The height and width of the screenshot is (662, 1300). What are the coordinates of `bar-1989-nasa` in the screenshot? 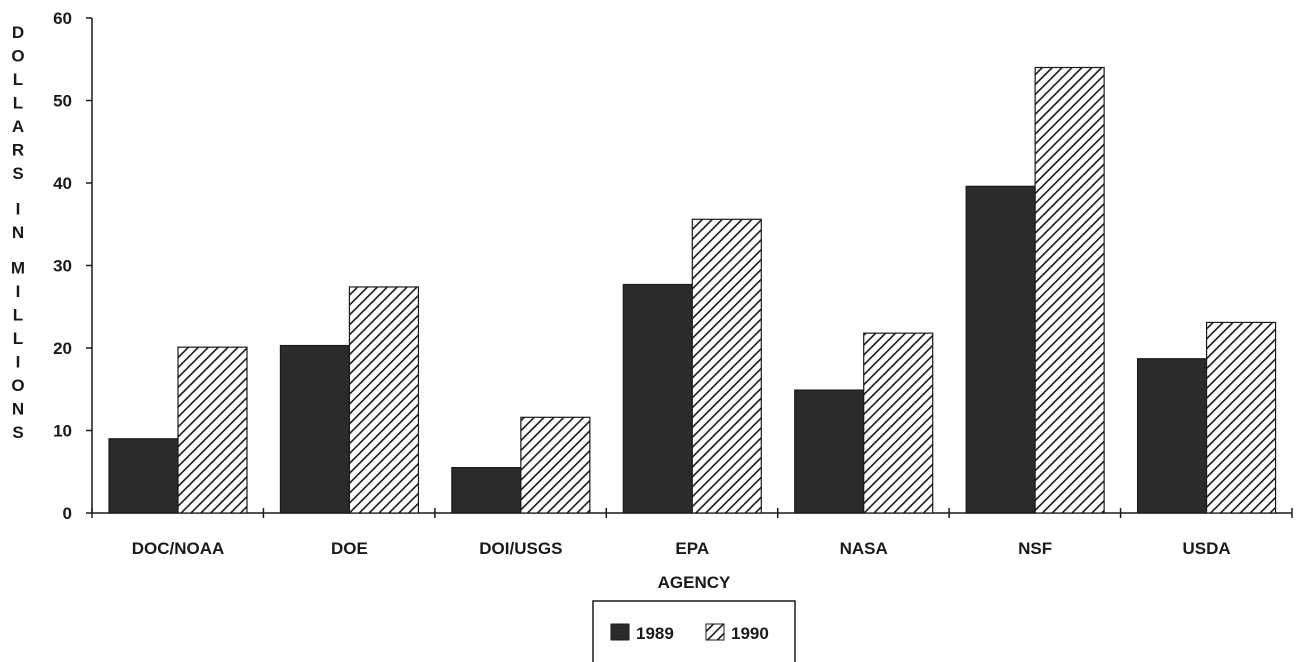 It's located at (829, 451).